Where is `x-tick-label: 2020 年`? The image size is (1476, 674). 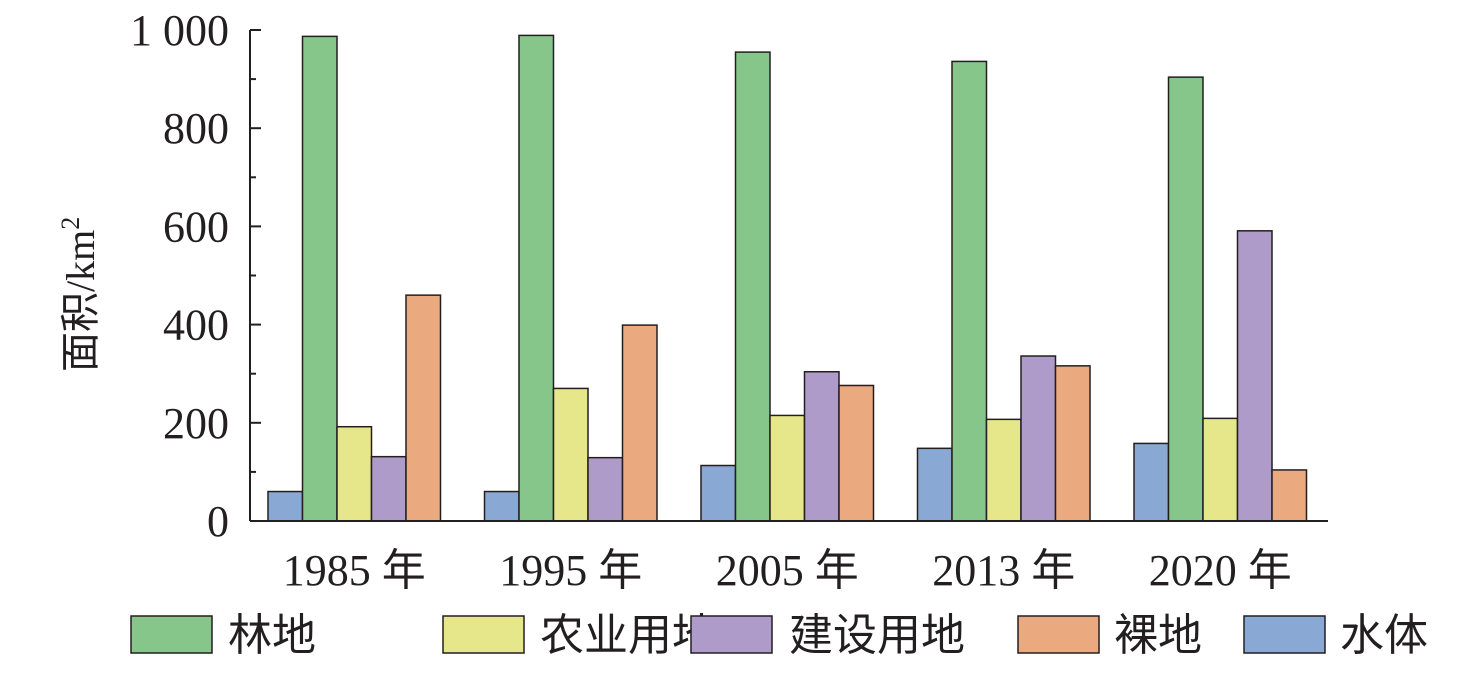 x-tick-label: 2020 年 is located at coordinates (1220, 570).